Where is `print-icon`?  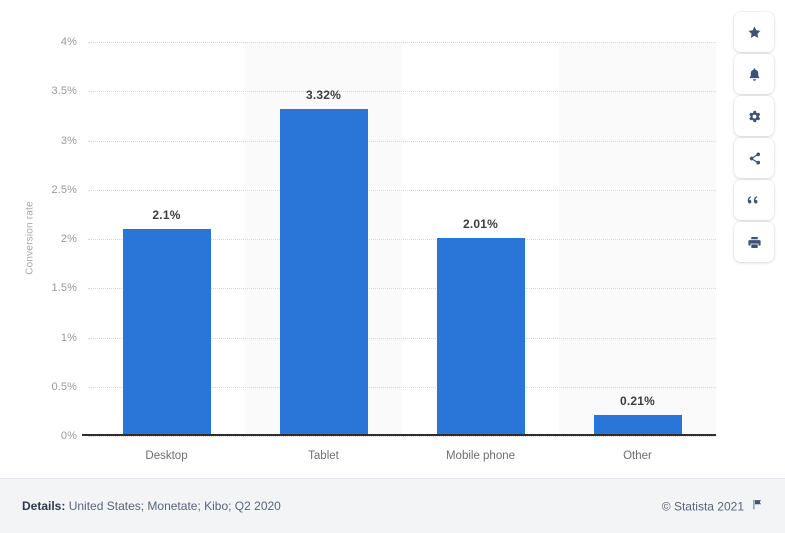 print-icon is located at coordinates (754, 242).